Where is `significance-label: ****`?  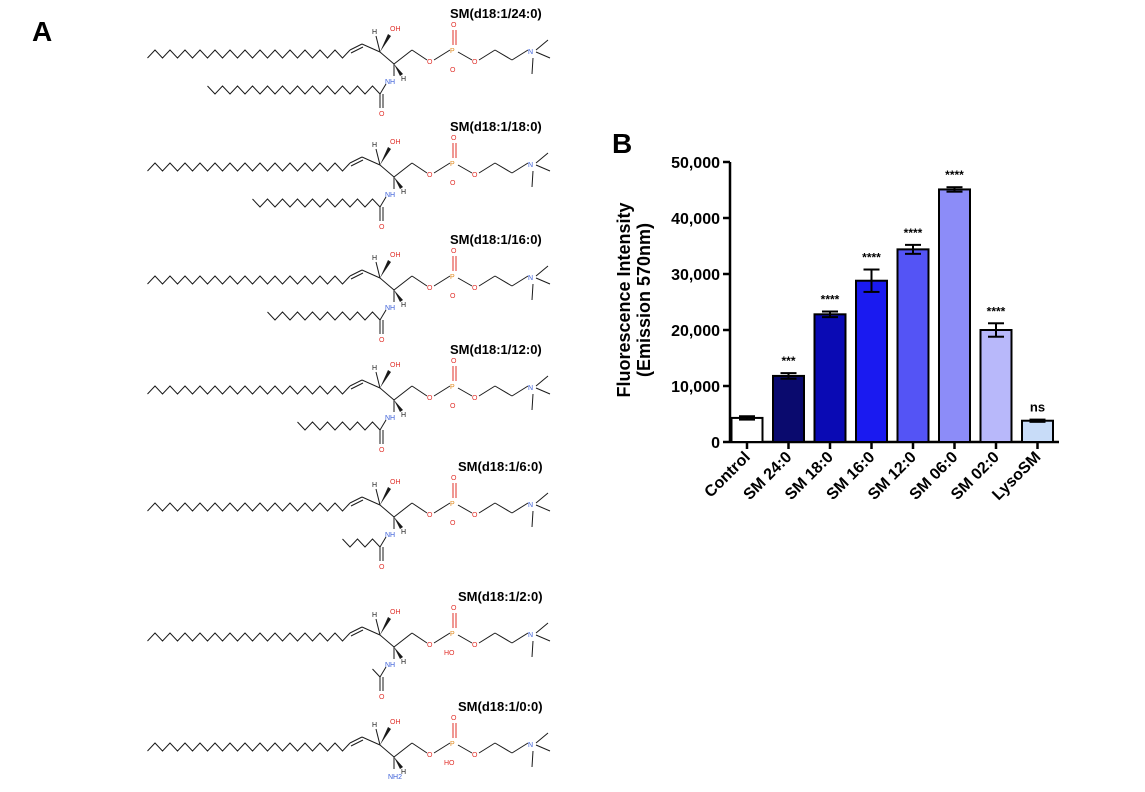
significance-label: **** is located at coordinates (830, 300).